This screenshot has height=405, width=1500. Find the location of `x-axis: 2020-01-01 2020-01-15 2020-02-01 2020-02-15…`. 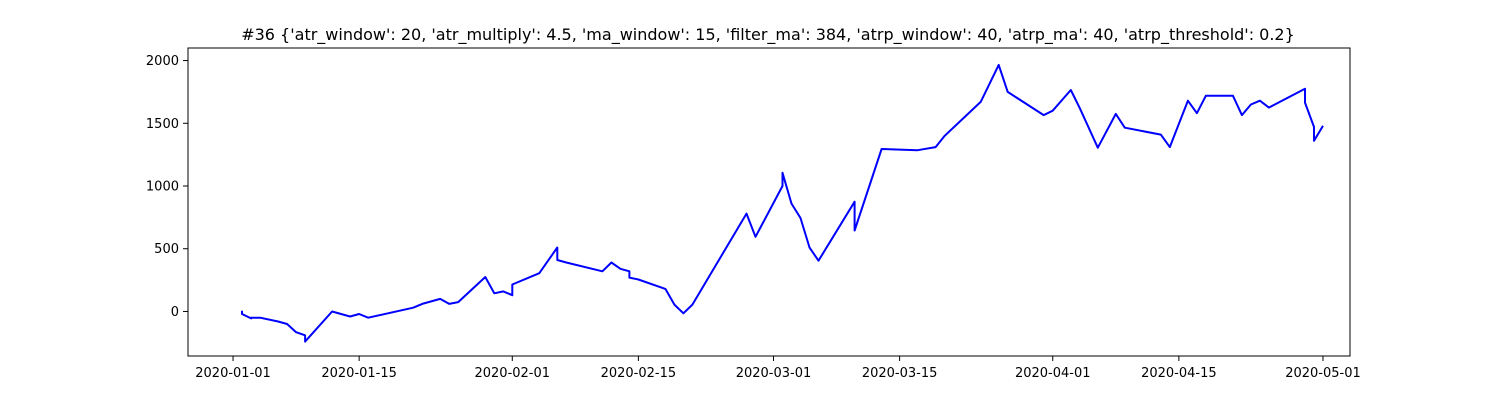

x-axis: 2020-01-01 2020-01-15 2020-02-01 2020-02-15… is located at coordinates (778, 368).